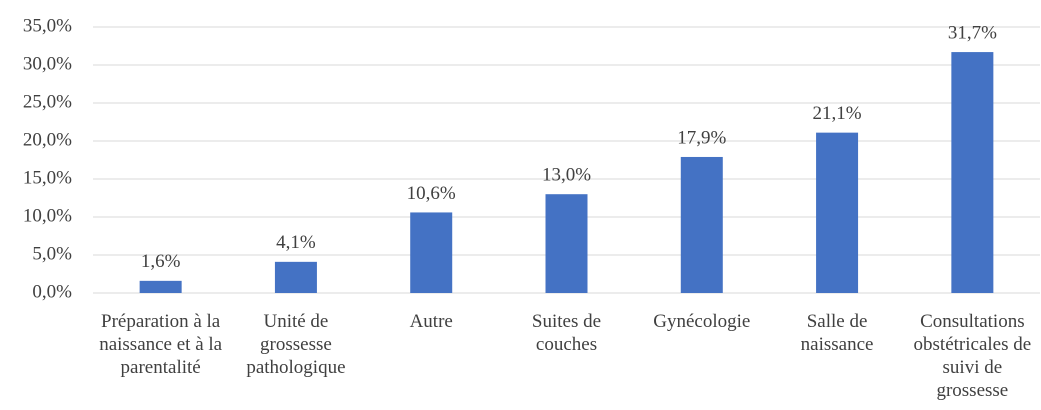 The height and width of the screenshot is (410, 1041). I want to click on data-label: 17,9%, so click(701, 137).